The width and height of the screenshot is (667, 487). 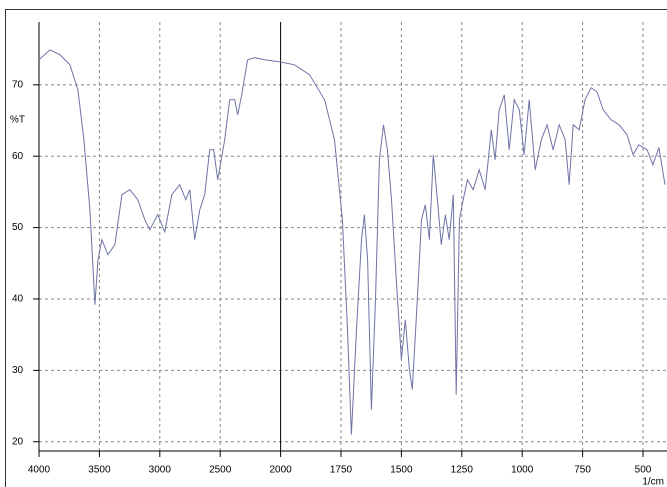 I want to click on x-axis-label: 1/cm, so click(x=653, y=482).